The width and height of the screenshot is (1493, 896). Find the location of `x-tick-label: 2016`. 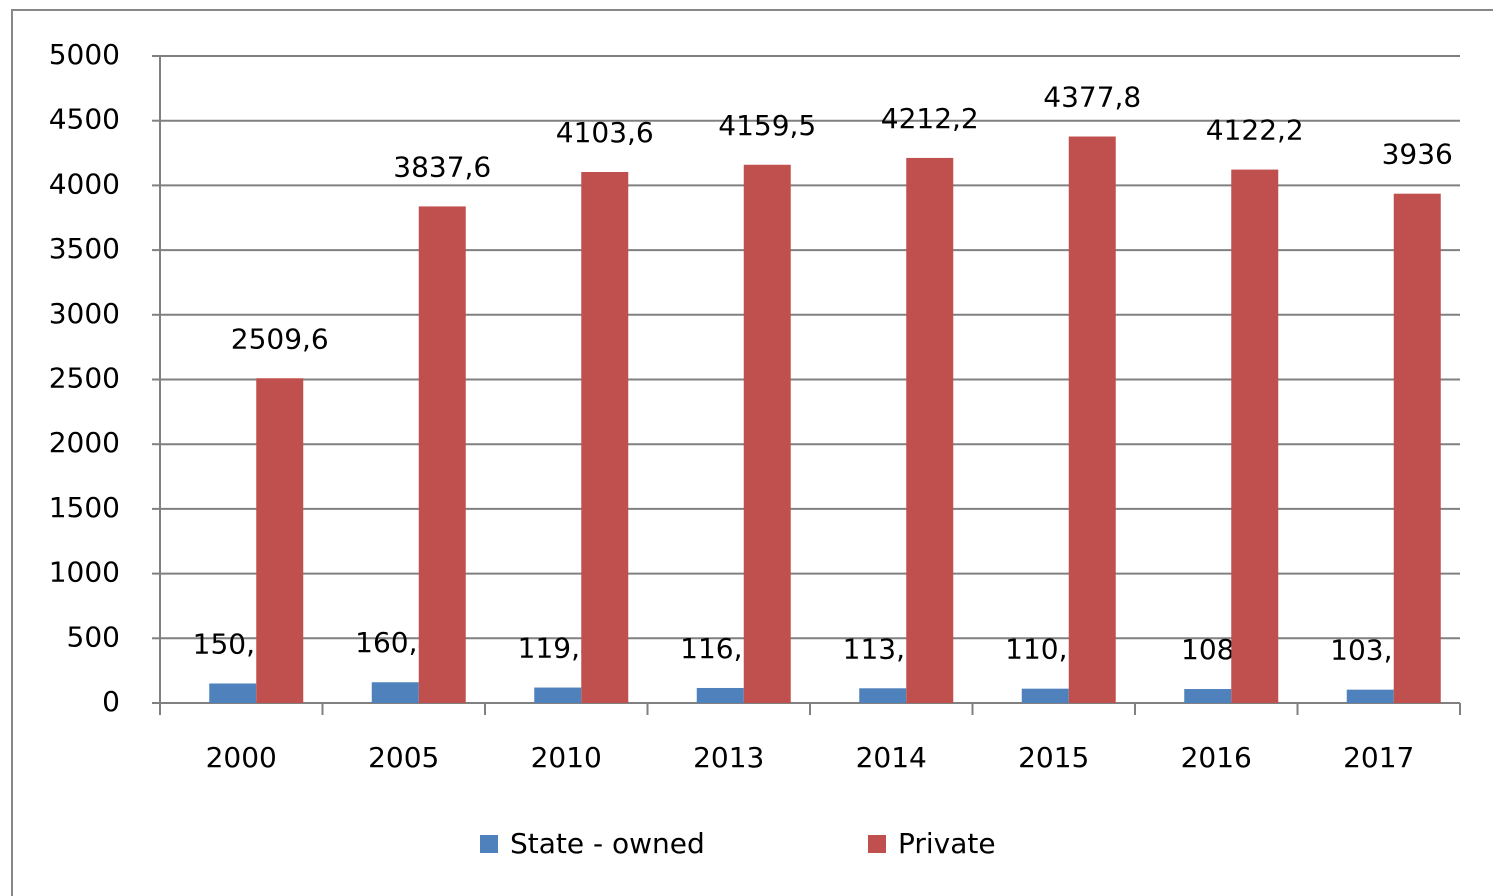

x-tick-label: 2016 is located at coordinates (1216, 757).